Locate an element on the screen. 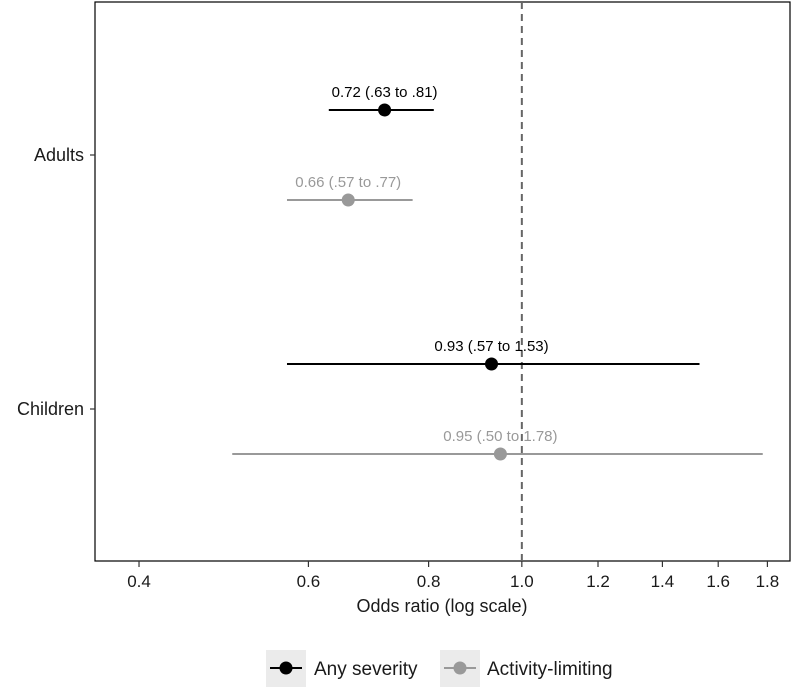 The width and height of the screenshot is (792, 688). legend-label: Any severity is located at coordinates (366, 669).